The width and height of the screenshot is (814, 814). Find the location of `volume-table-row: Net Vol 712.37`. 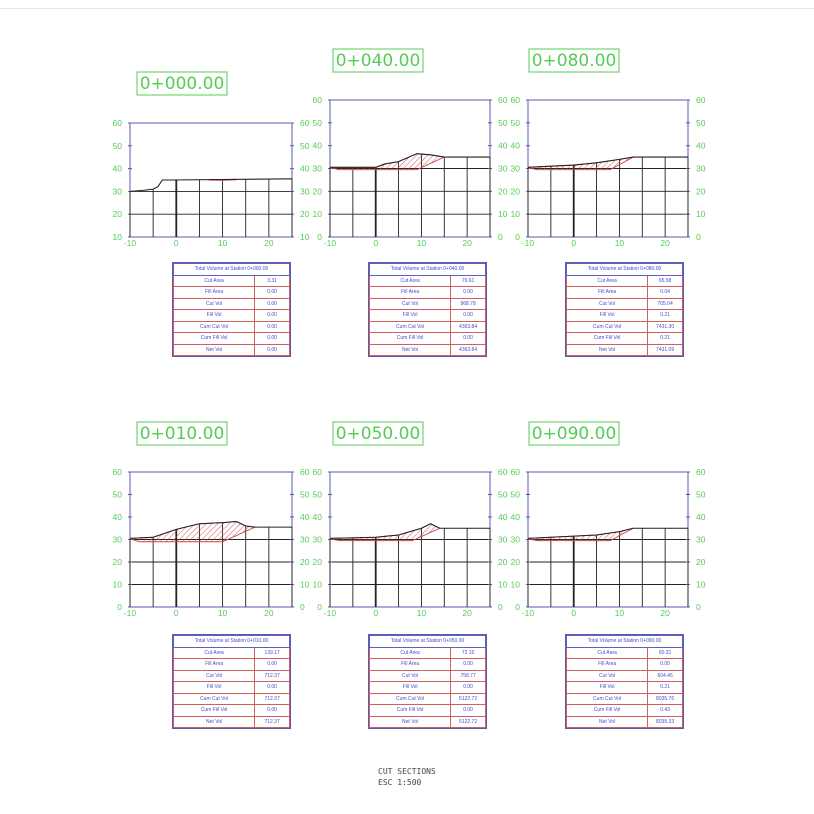

volume-table-row: Net Vol 712.37 is located at coordinates (231, 721).